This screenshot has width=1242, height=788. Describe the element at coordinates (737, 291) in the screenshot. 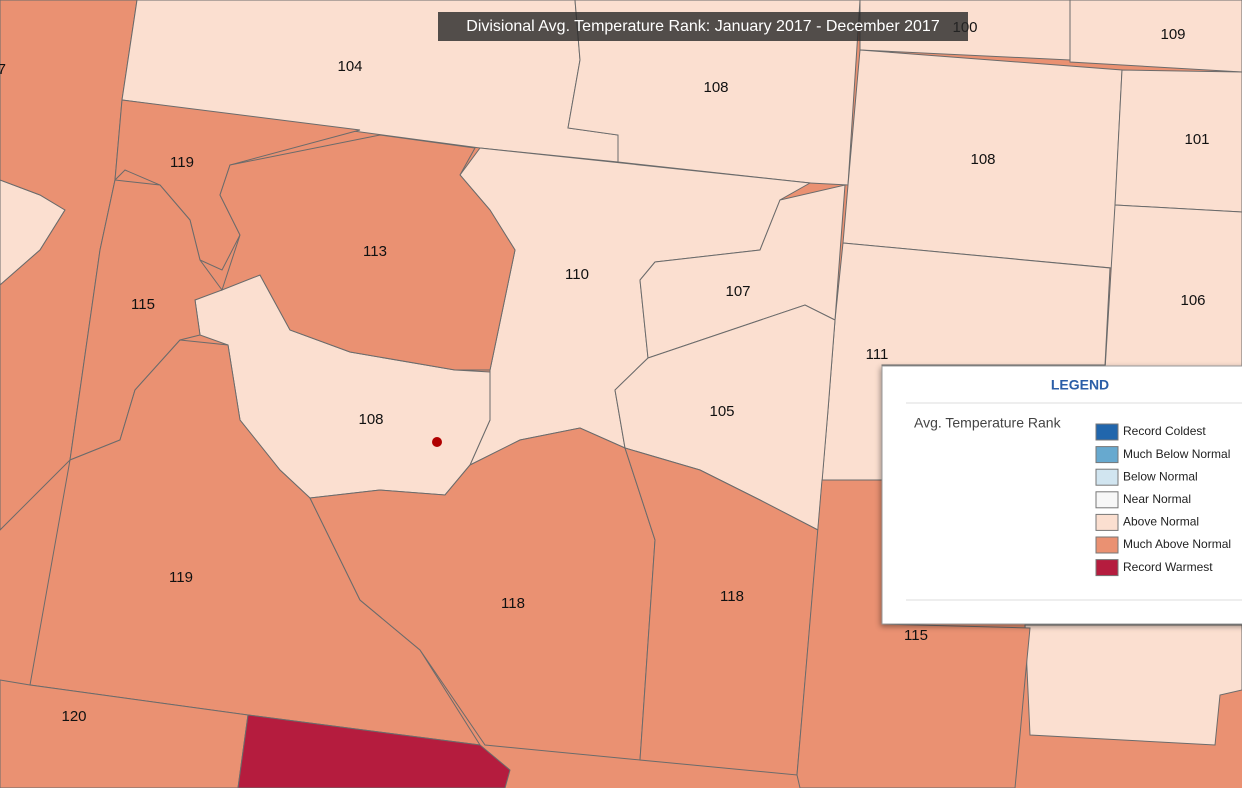

I see `region-label: 107` at that location.